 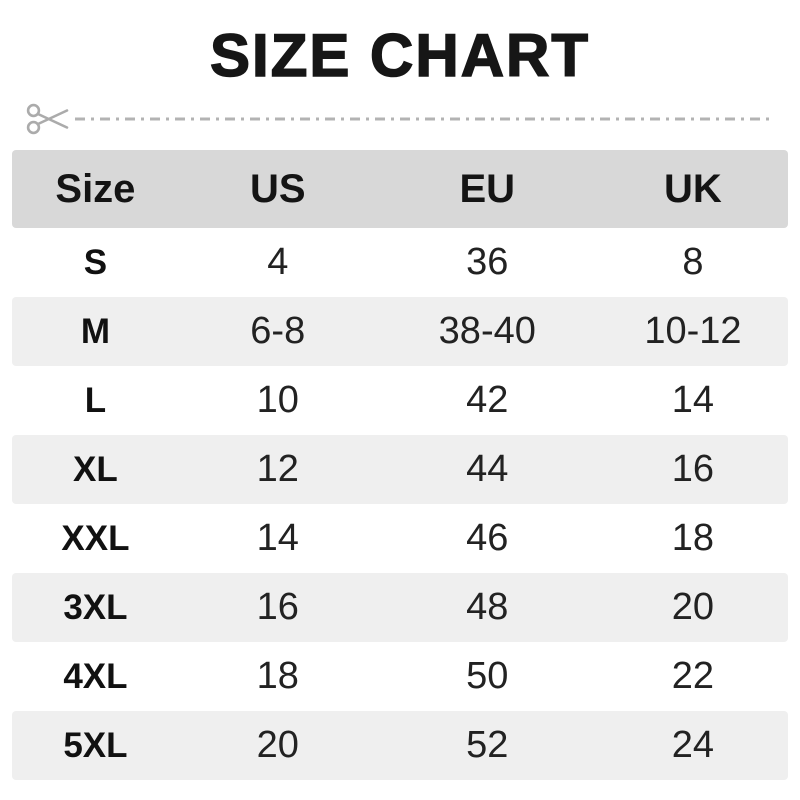 What do you see at coordinates (95, 745) in the screenshot?
I see `size-label: 5XL` at bounding box center [95, 745].